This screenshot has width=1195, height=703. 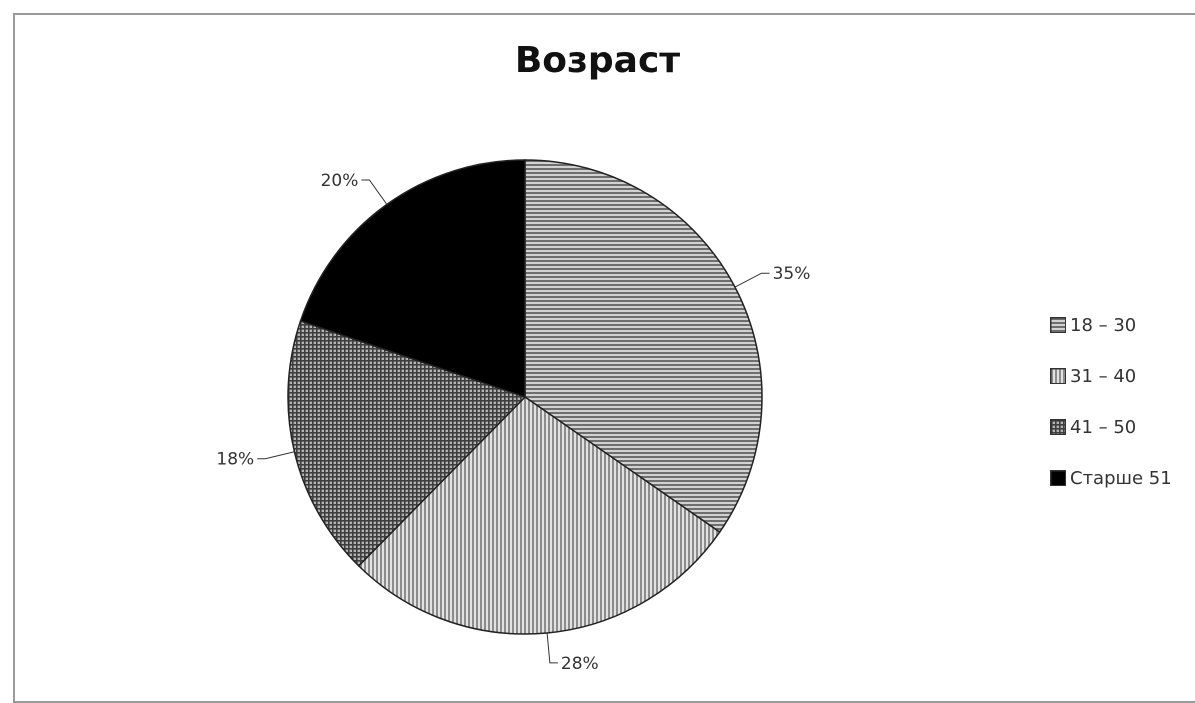 I want to click on legend: 18 – 30 31 – 40 41 – 50 Старше 51, so click(x=1111, y=414).